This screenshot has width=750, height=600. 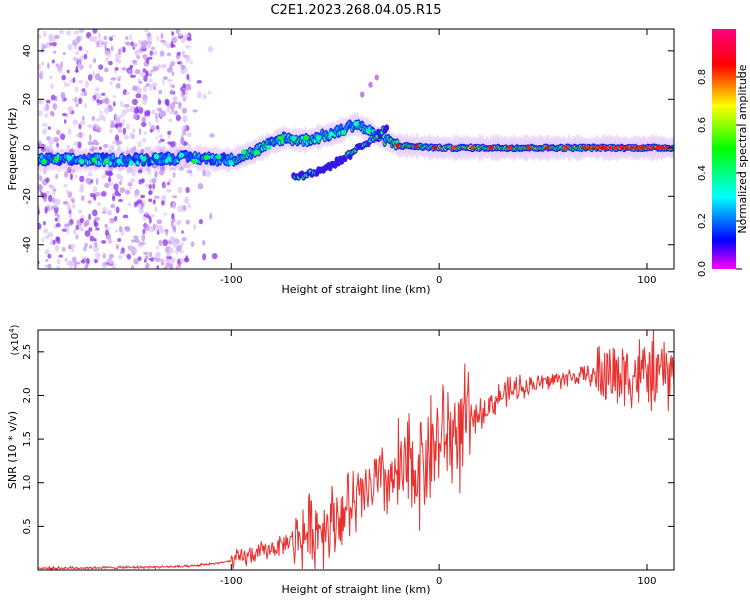 I want to click on snr-ylabel: SNR (10 * v/v), so click(x=12, y=450).